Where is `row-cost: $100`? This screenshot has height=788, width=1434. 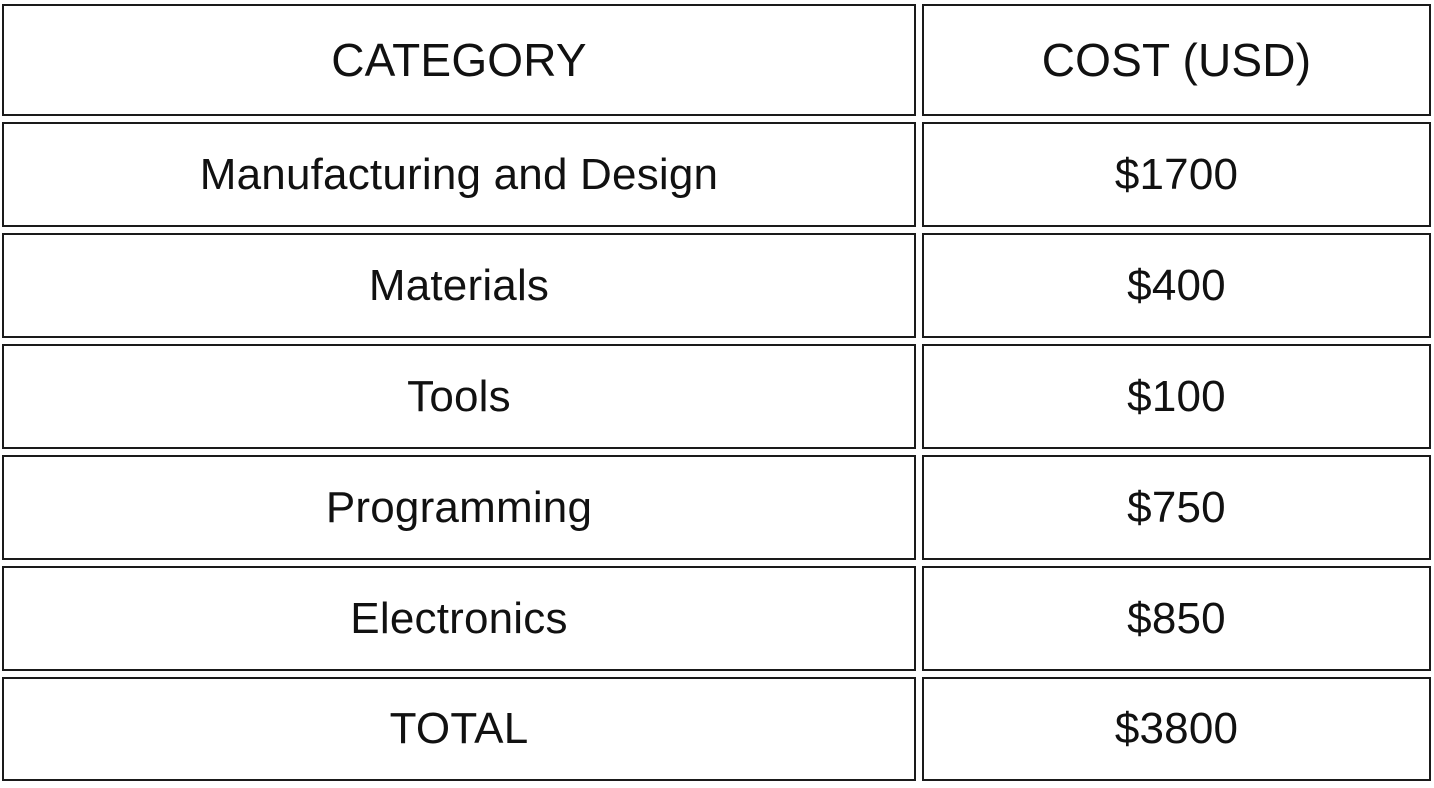
row-cost: $100 is located at coordinates (1176, 396).